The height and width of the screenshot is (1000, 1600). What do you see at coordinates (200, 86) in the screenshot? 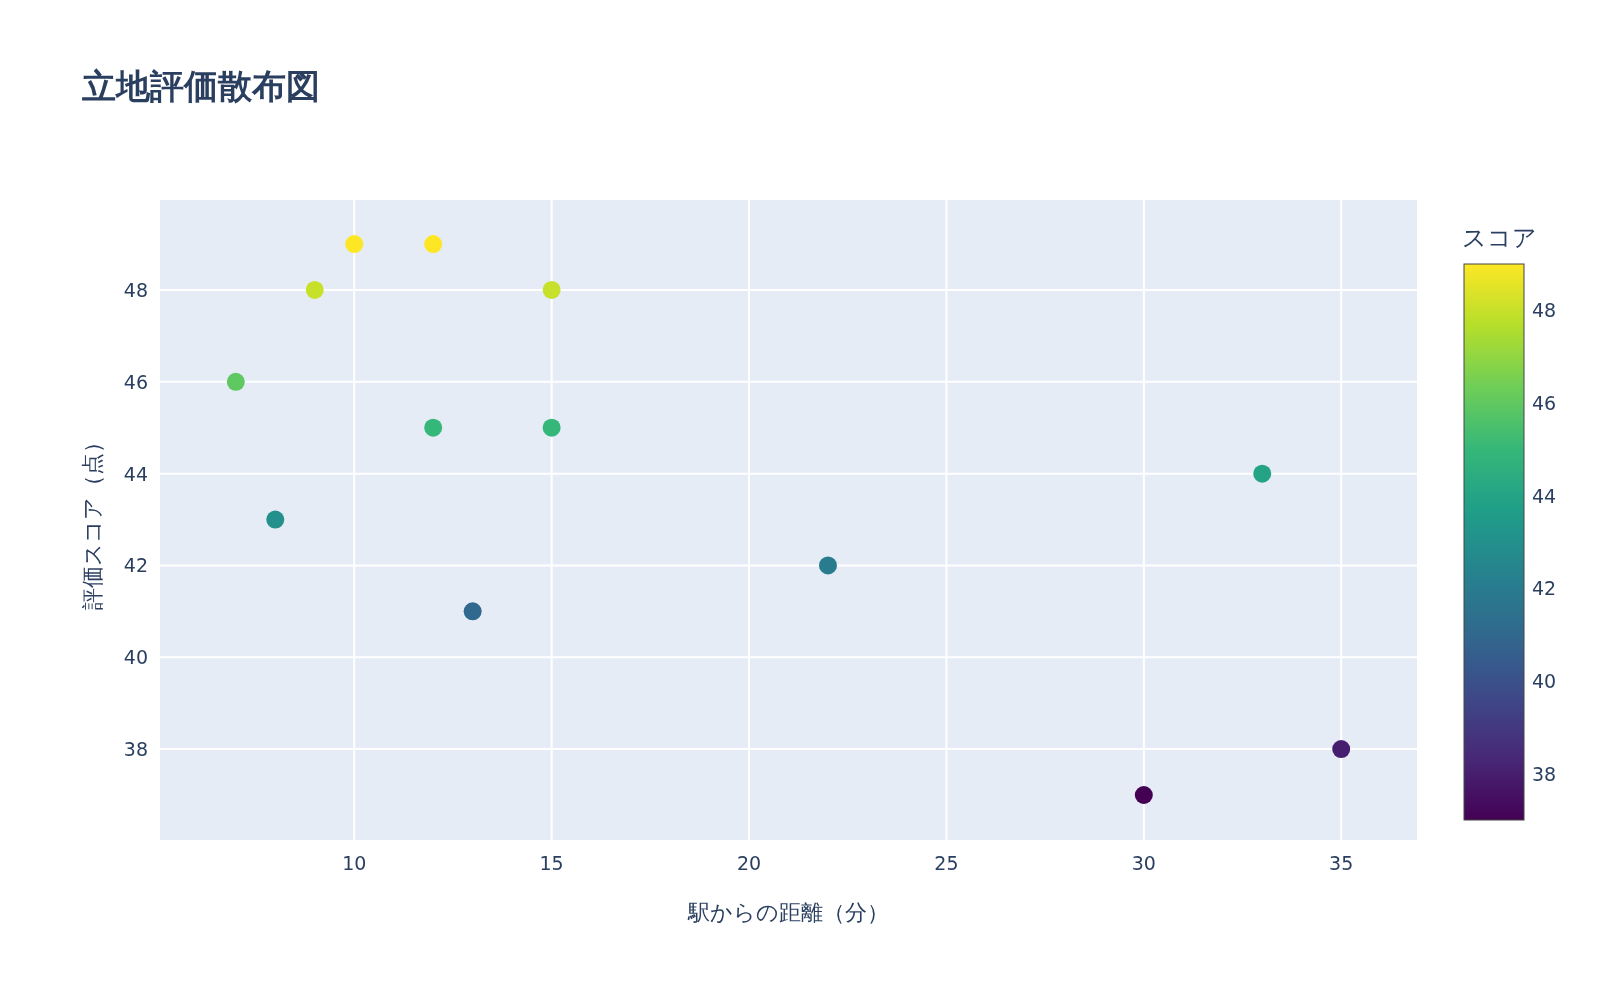
I see `chart-title: 立地評価散布図` at bounding box center [200, 86].